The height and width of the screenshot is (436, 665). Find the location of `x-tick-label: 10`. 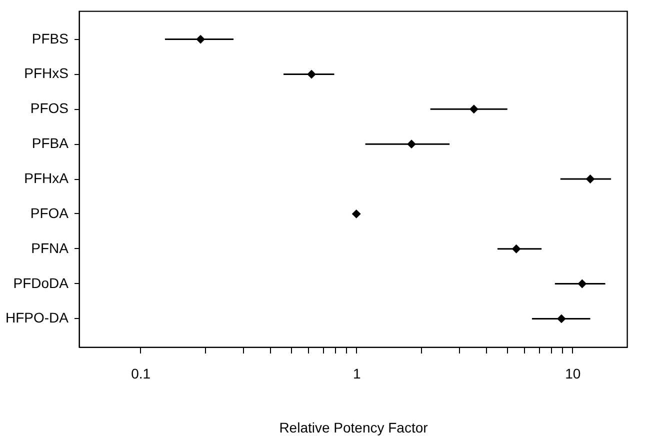

x-tick-label: 10 is located at coordinates (573, 374).